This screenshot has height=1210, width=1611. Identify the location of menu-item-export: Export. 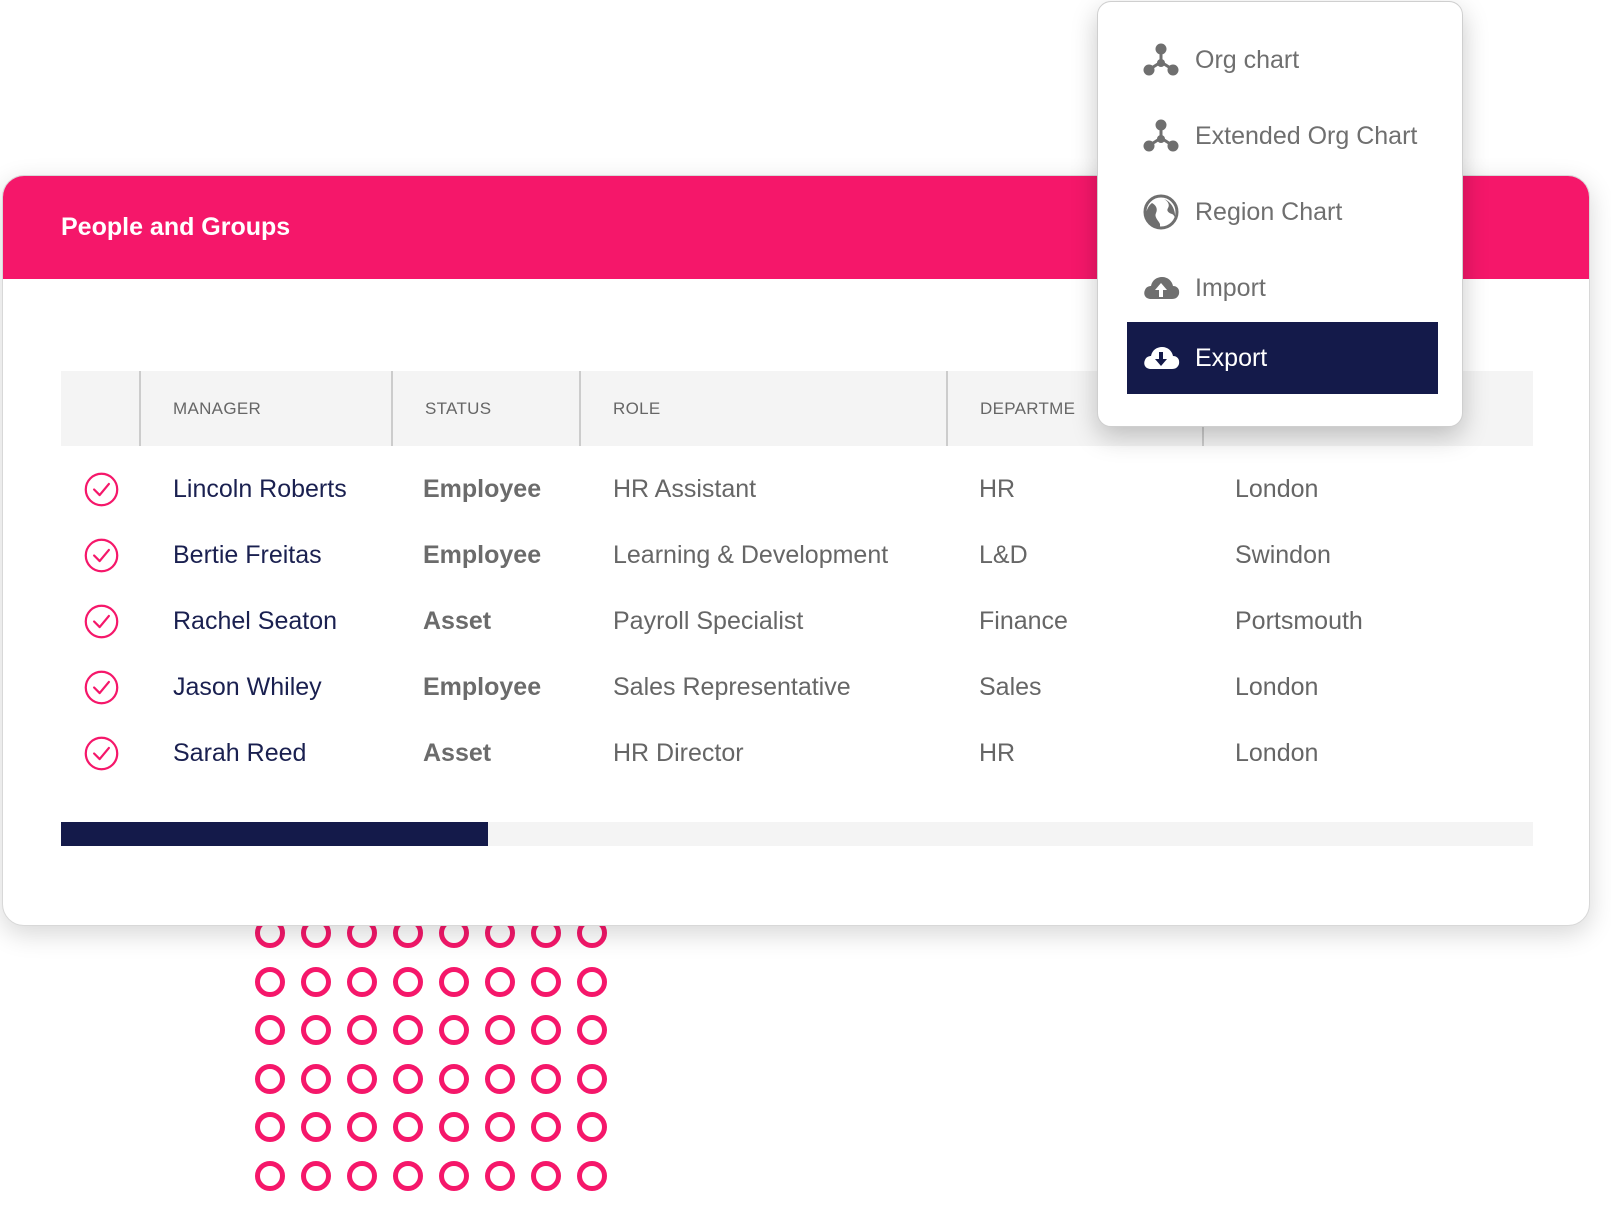
(1282, 358).